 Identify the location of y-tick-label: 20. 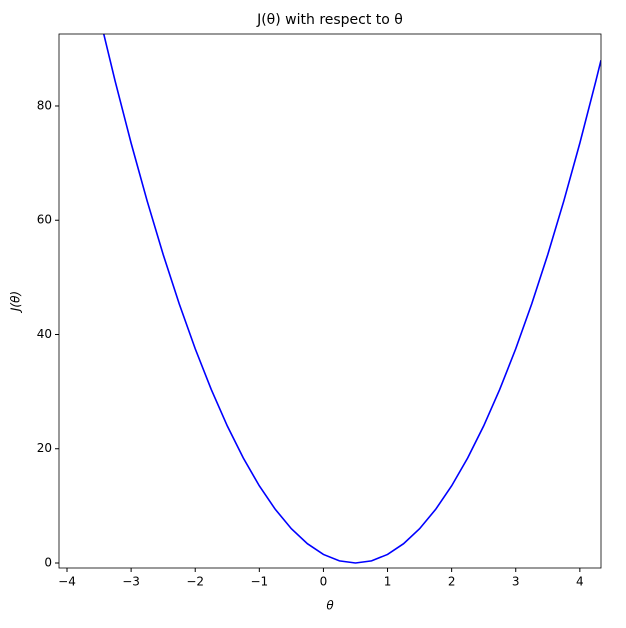
(44, 448).